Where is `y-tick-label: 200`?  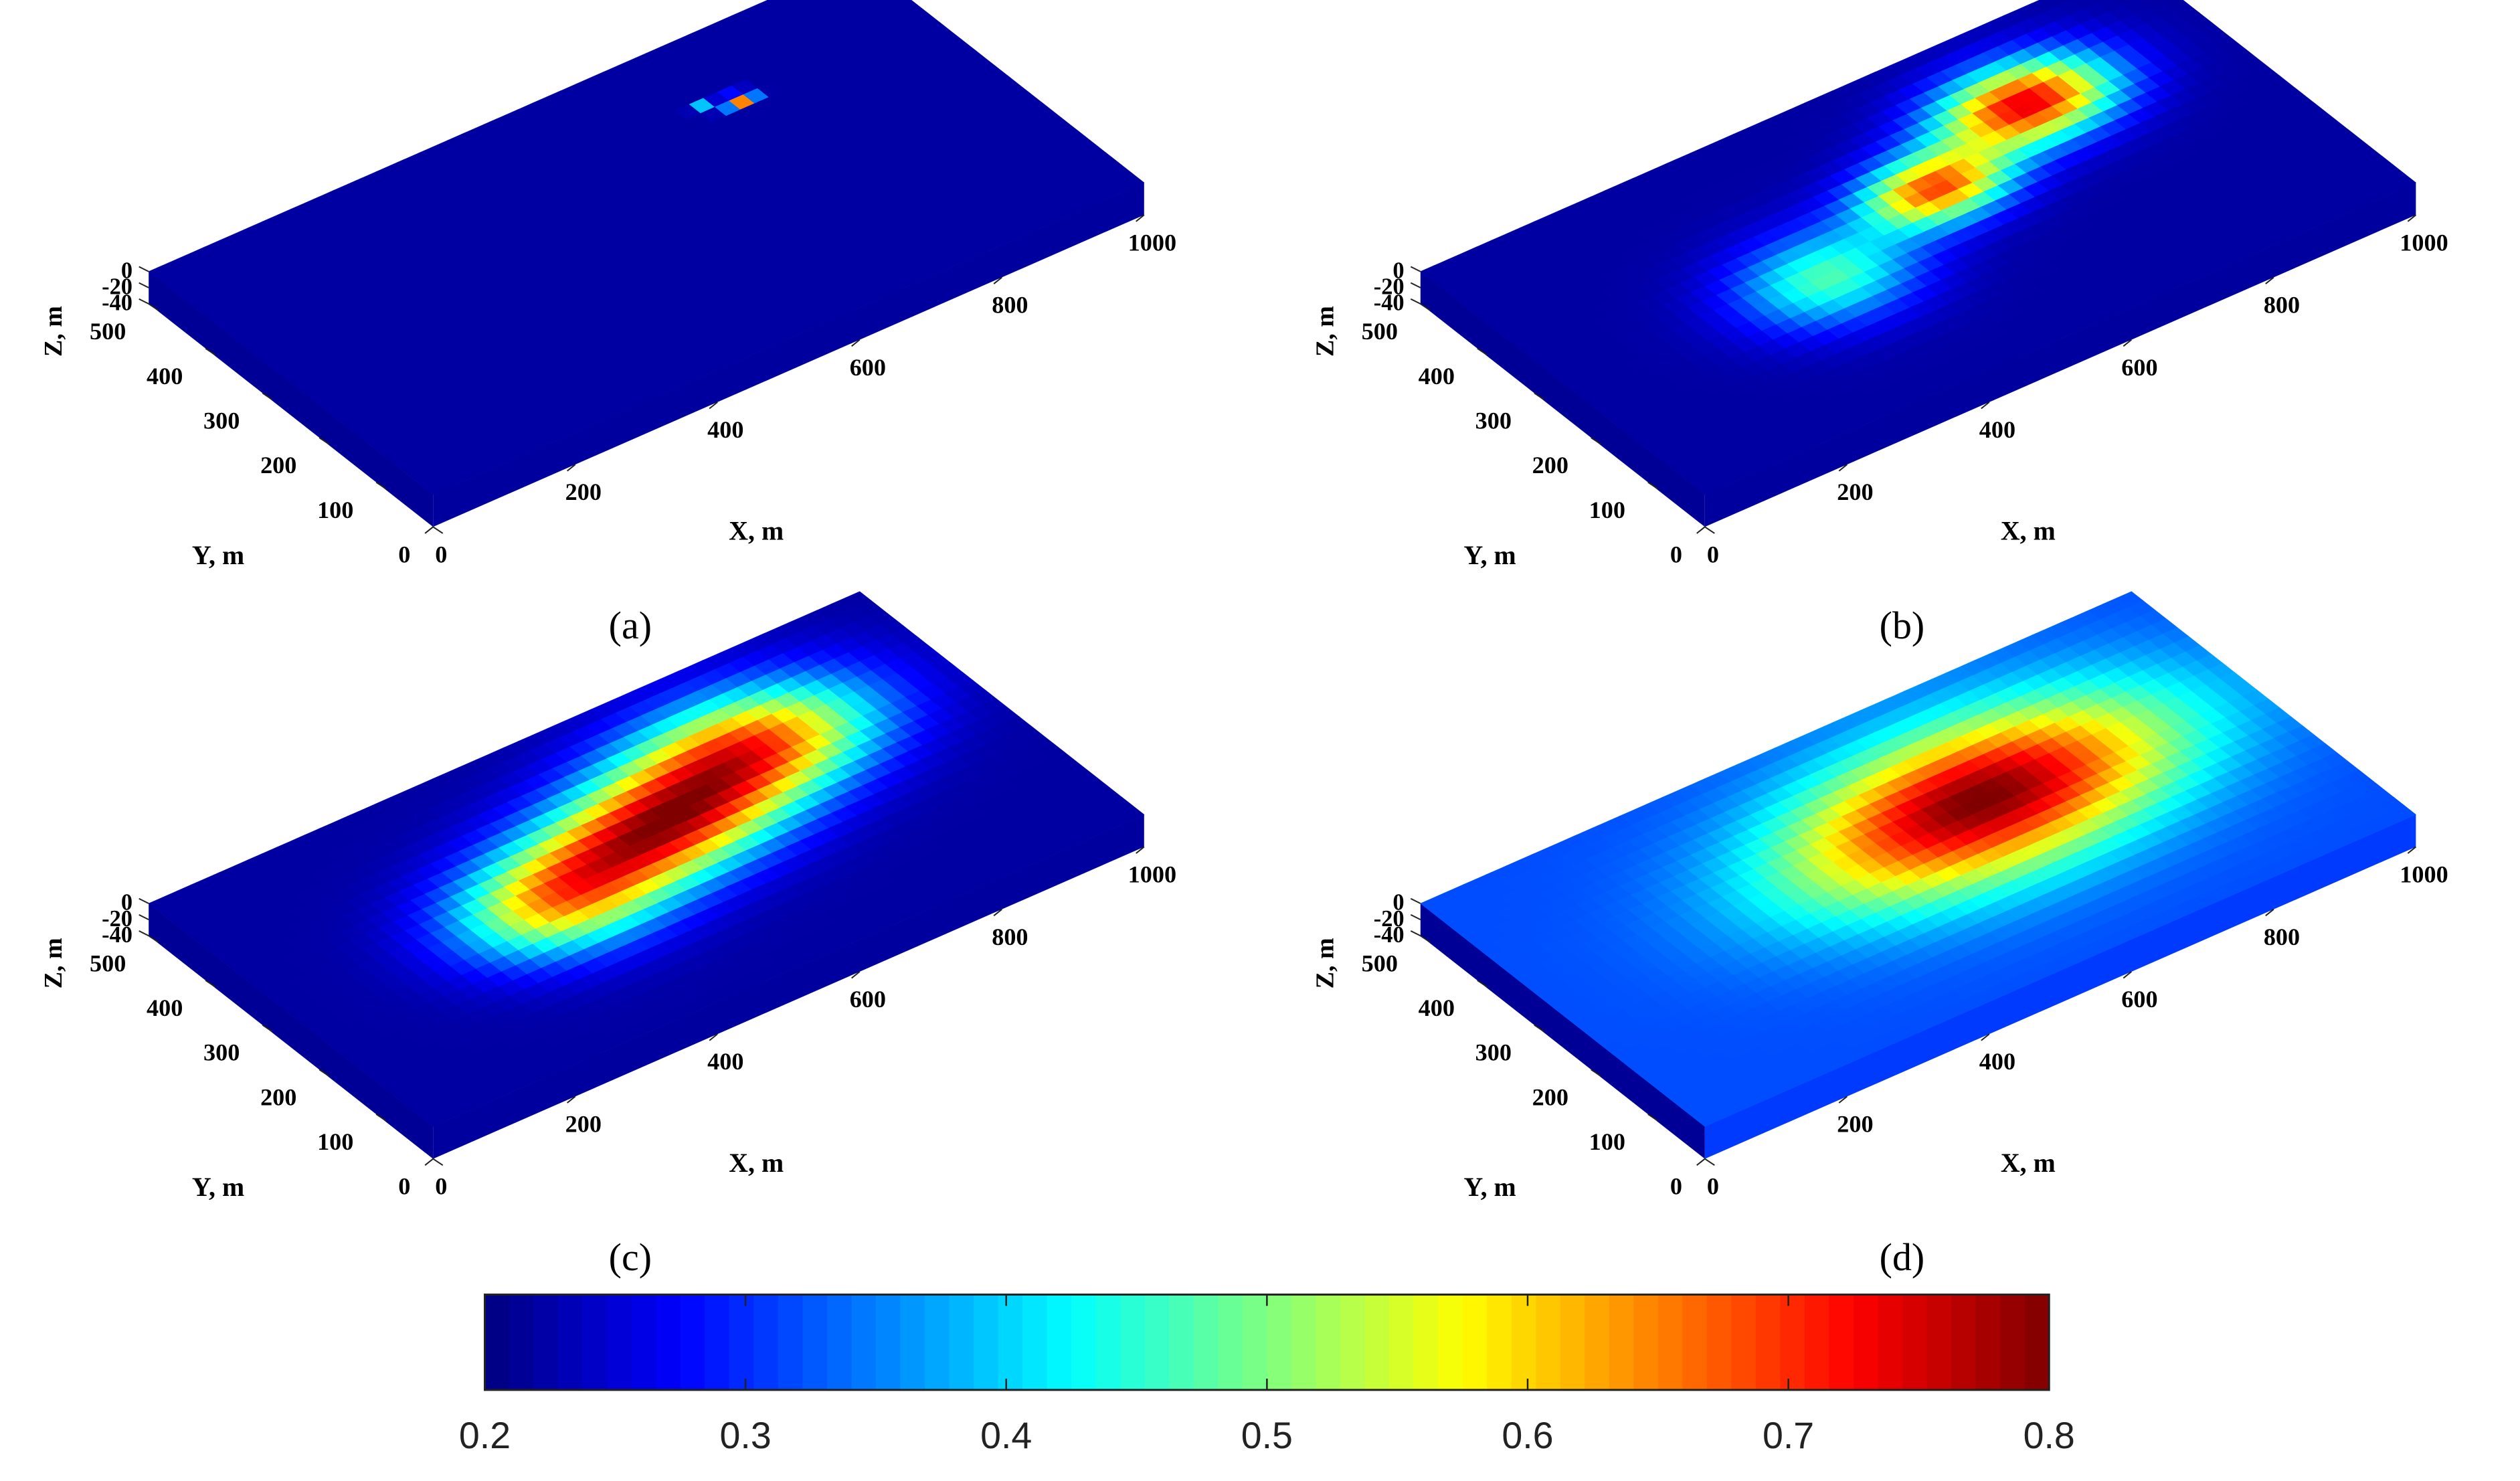 y-tick-label: 200 is located at coordinates (278, 1096).